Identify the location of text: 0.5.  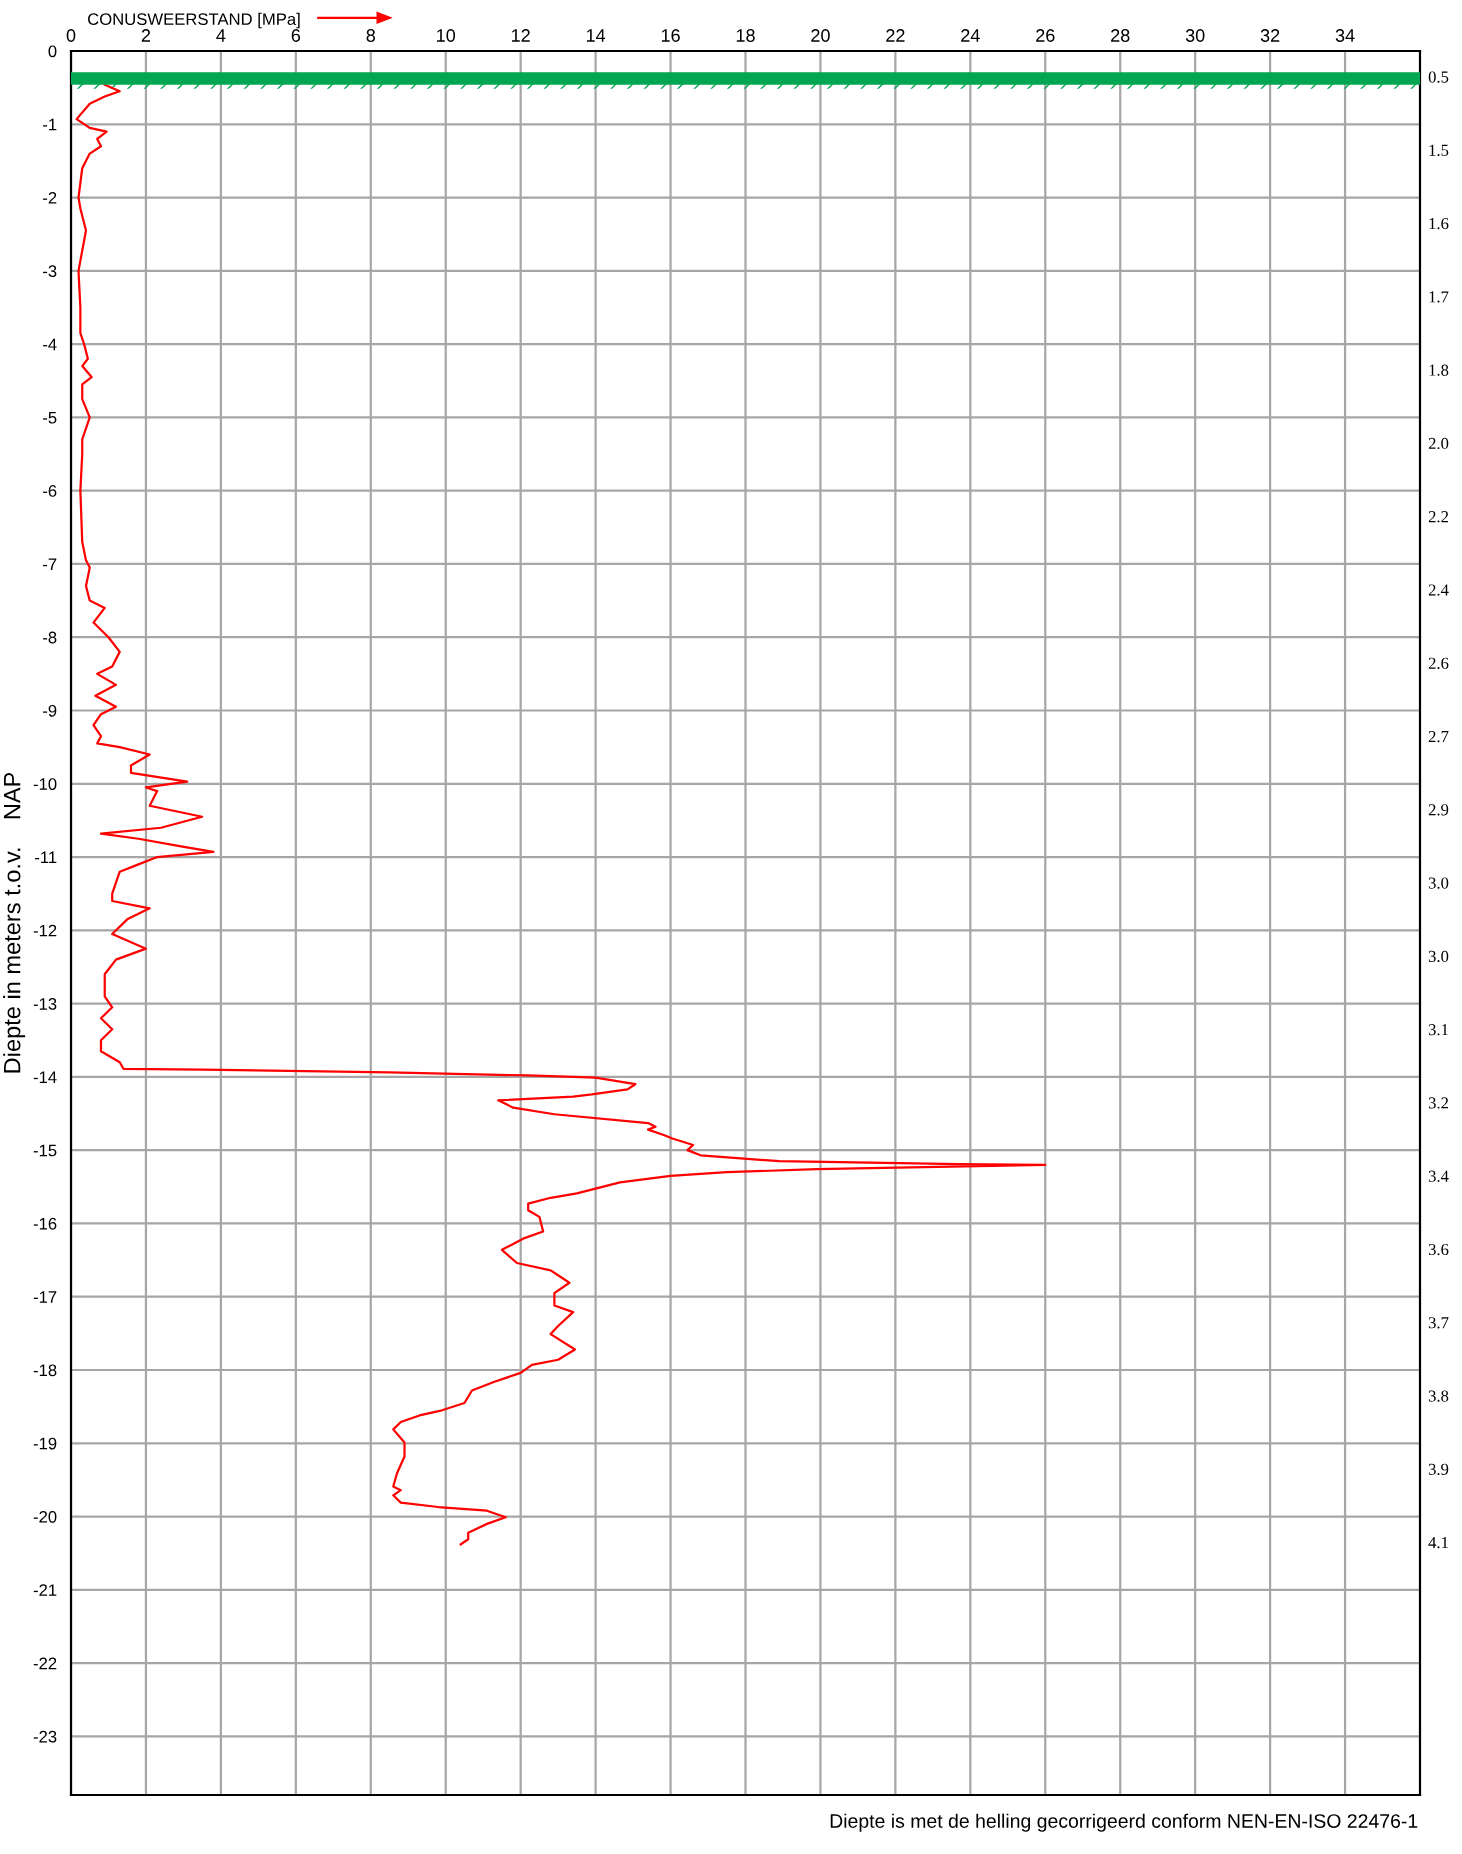
(1438, 77).